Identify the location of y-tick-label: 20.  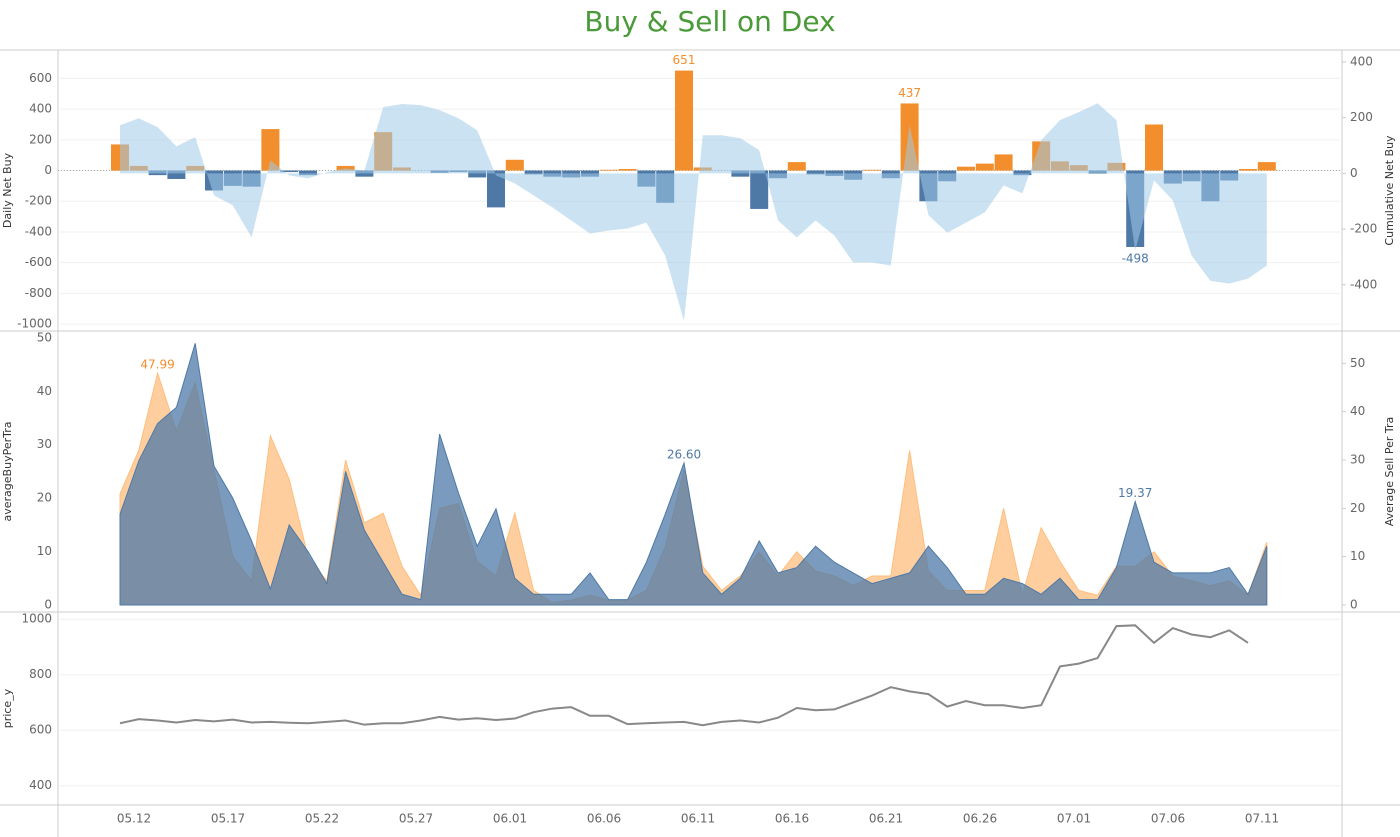
(44, 498).